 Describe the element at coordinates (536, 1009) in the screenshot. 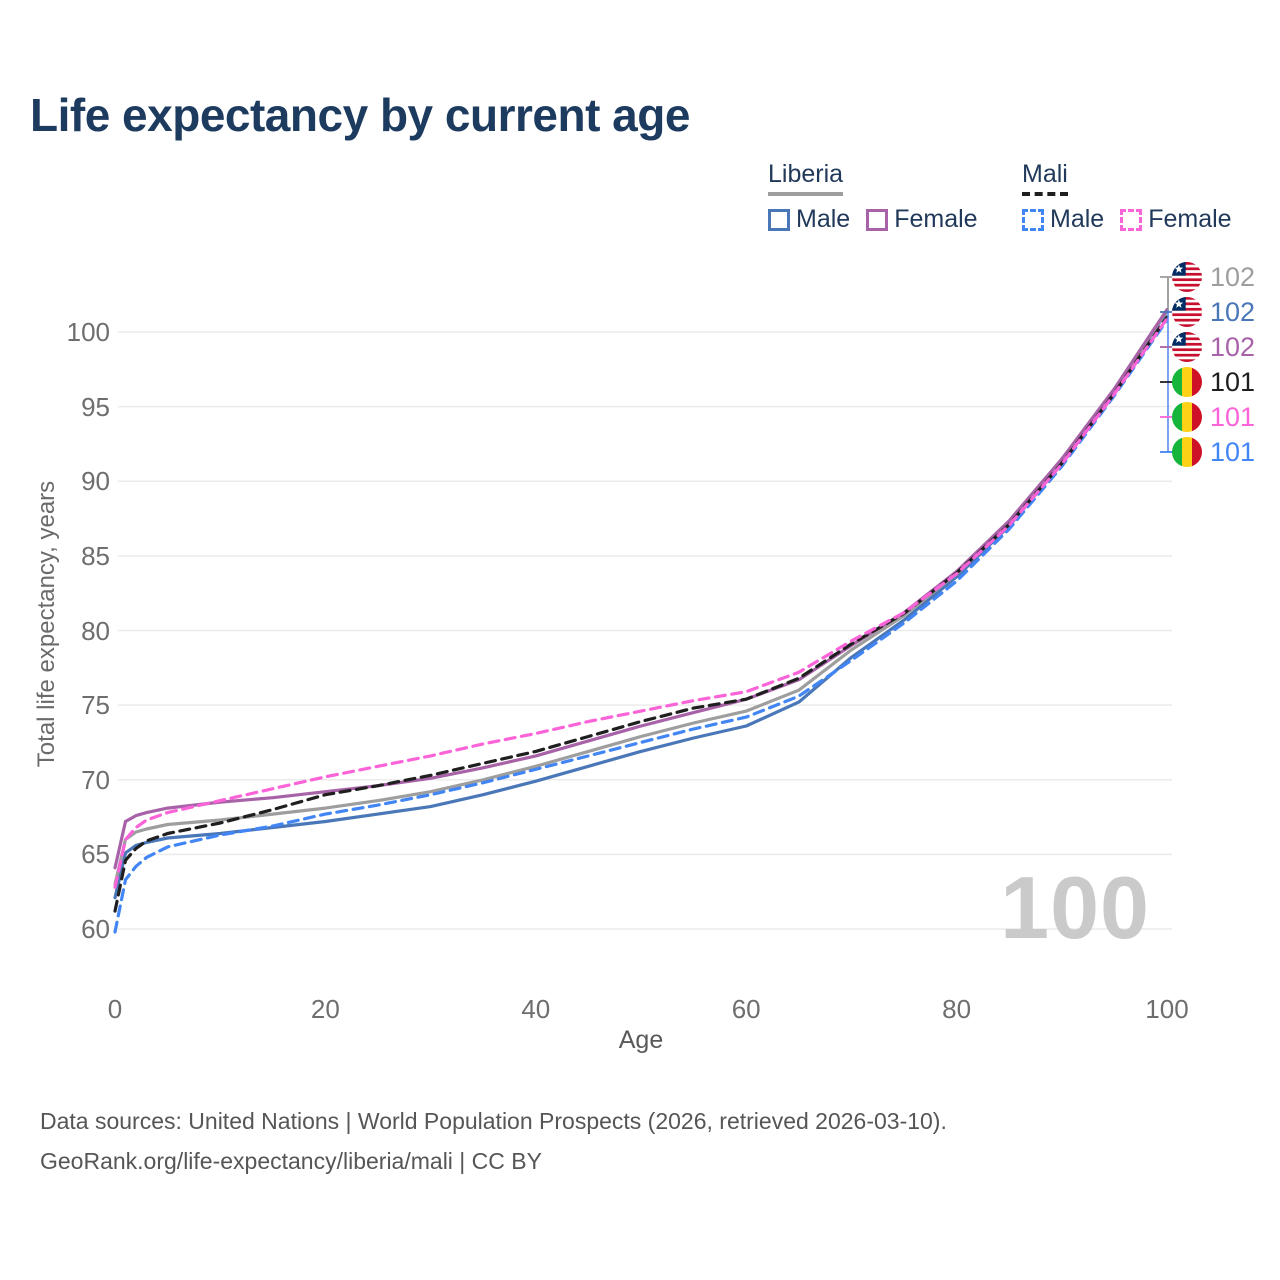

I see `x-tick-label: 40` at that location.